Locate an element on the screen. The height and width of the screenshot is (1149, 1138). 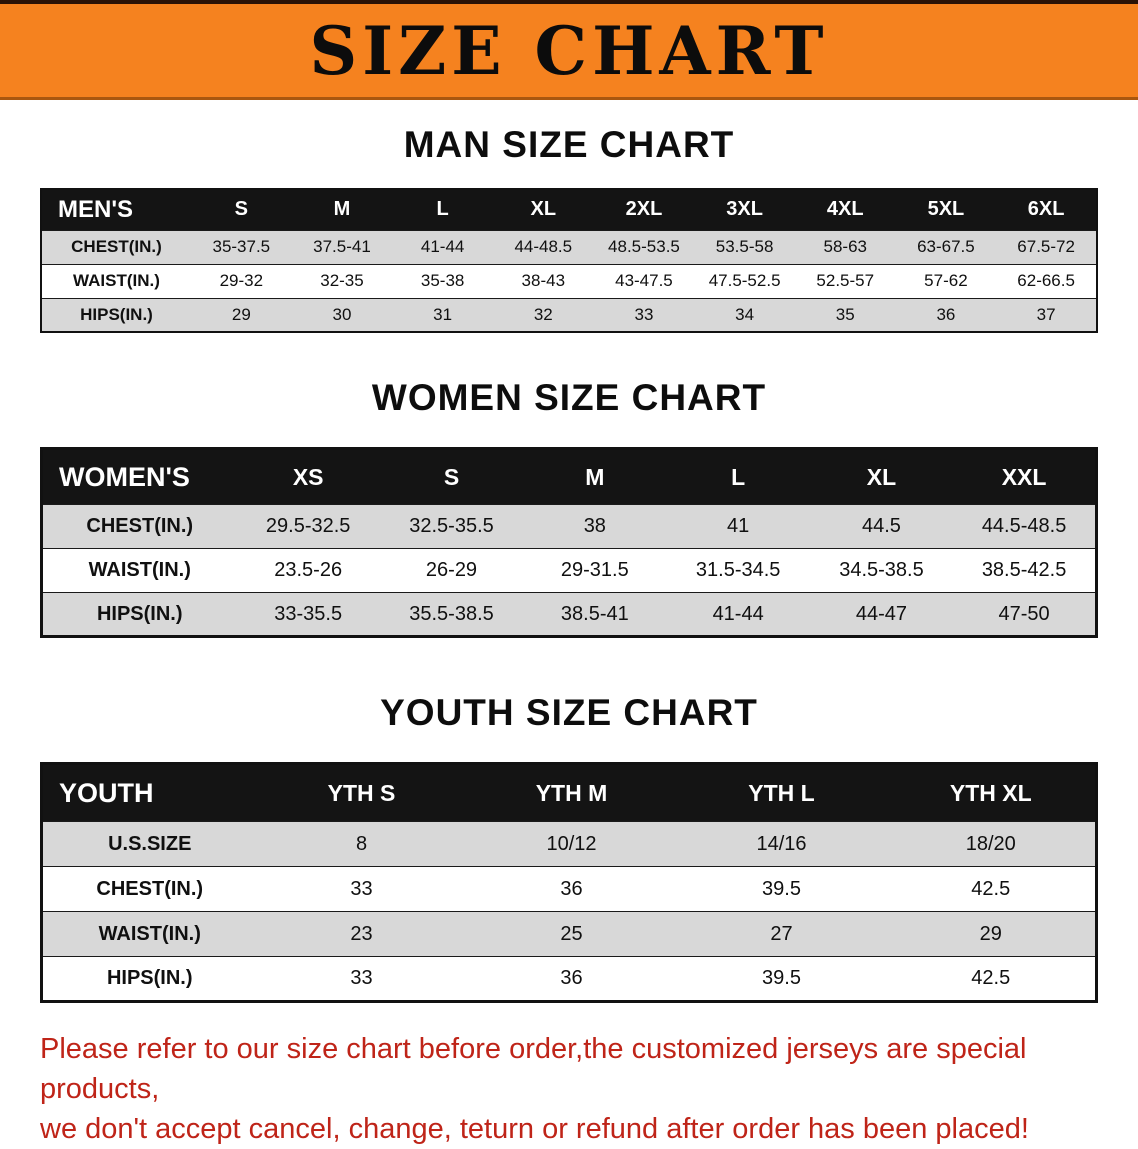
size-value-cell: 38.5-42.5 is located at coordinates (1024, 570).